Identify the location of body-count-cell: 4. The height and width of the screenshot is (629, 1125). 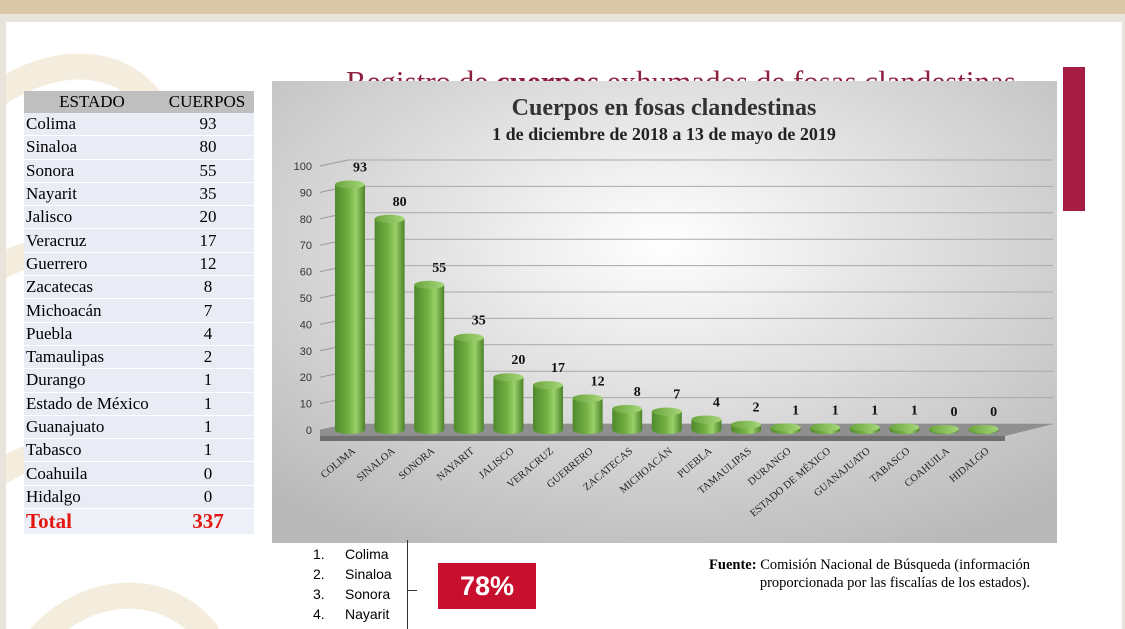
(207, 334).